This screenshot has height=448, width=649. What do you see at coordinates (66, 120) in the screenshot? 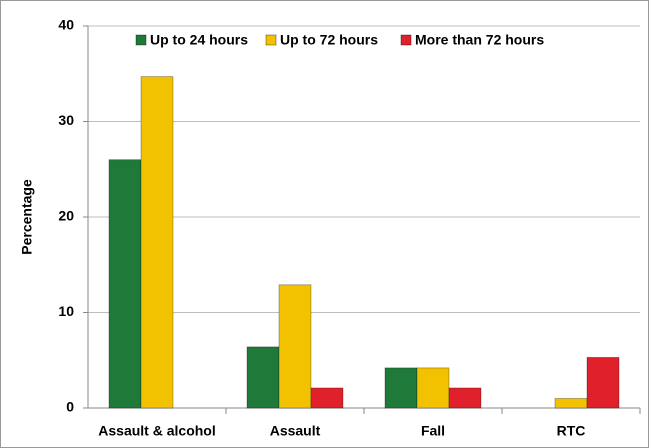
I see `y-tick-label: 30` at bounding box center [66, 120].